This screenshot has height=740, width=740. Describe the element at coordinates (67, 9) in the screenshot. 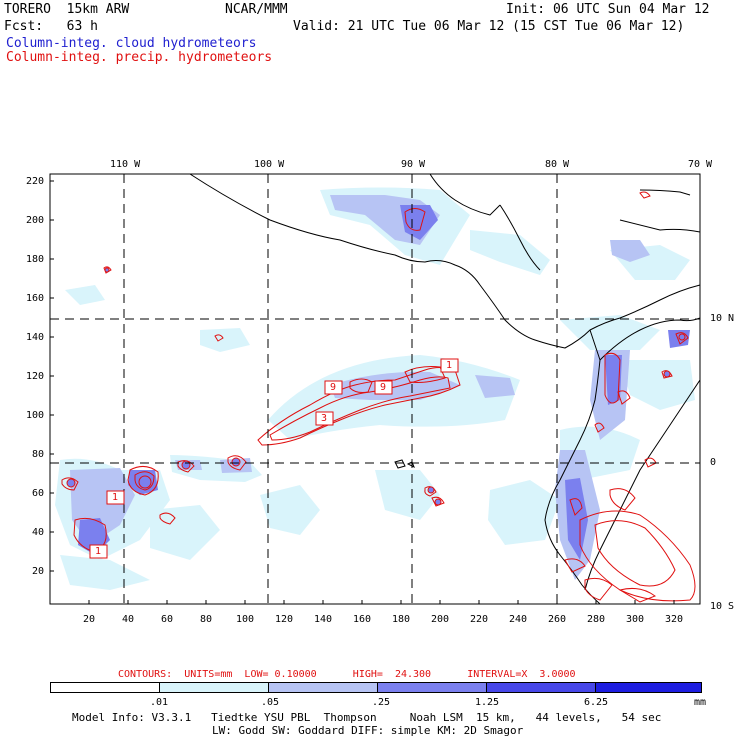

I see `model-title: TORERO 15km ARW` at that location.